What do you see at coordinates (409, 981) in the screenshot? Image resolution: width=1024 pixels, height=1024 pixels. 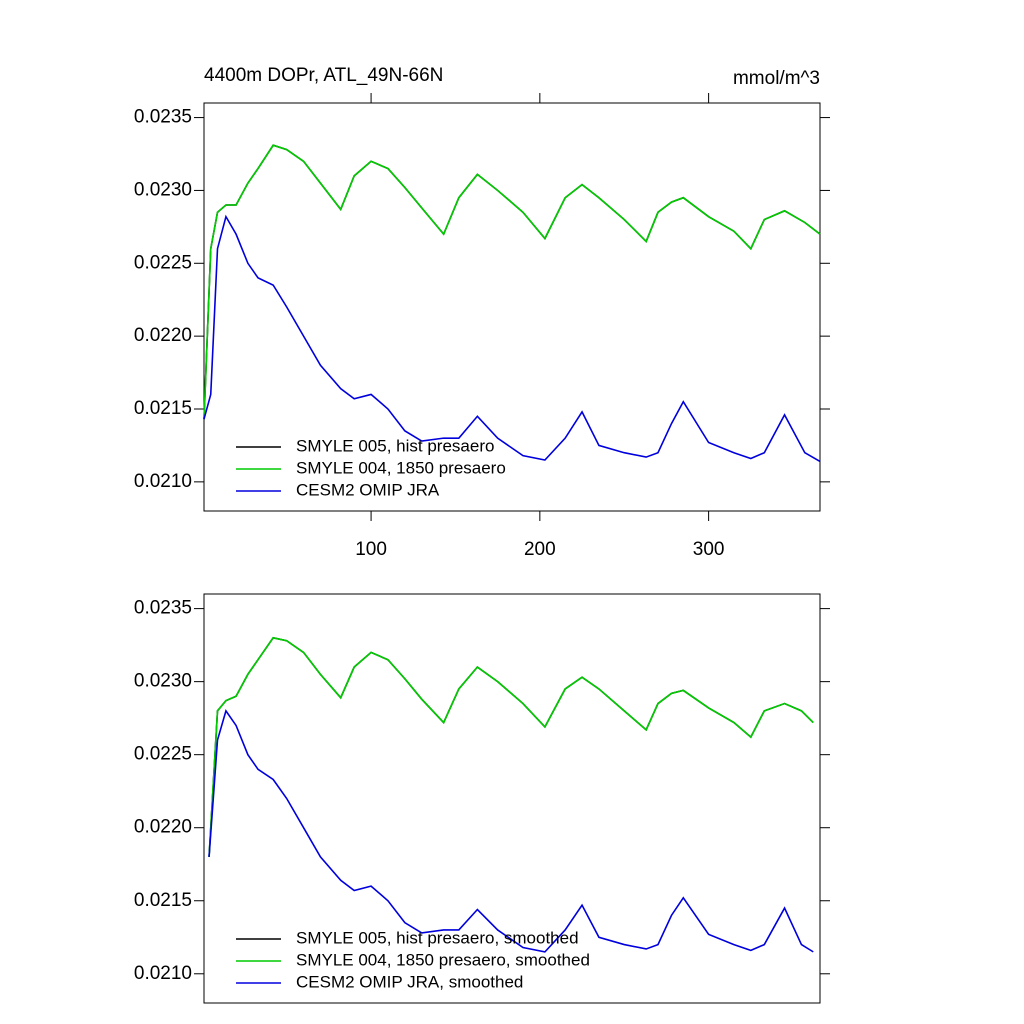 I see `legend-label: CESM2 OMIP JRA, smoothed` at bounding box center [409, 981].